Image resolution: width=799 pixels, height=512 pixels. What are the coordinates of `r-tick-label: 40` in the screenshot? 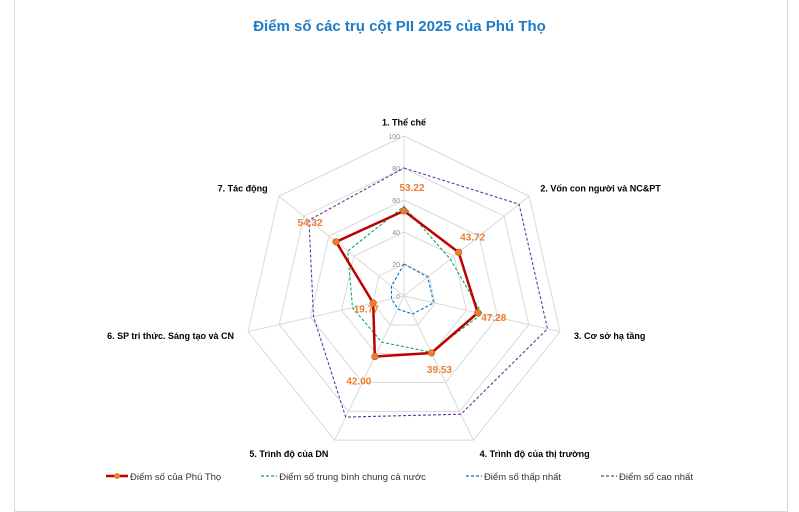 It's located at (396, 233).